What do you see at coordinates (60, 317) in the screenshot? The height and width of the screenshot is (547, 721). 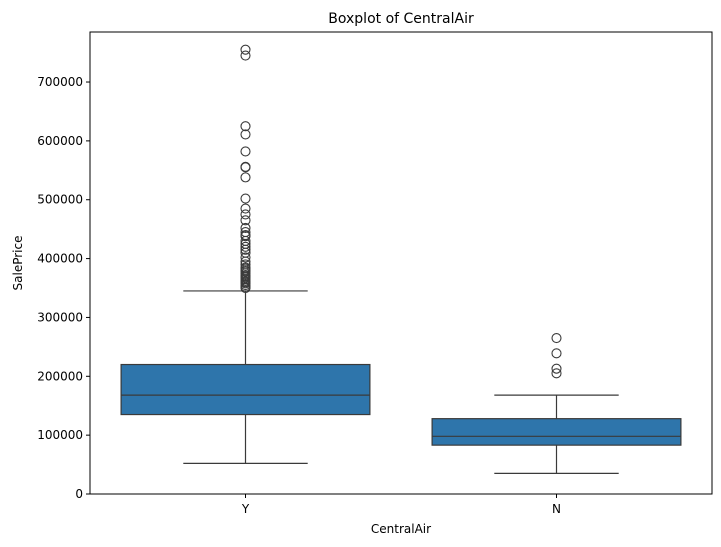 I see `y-tick-label: 300000` at bounding box center [60, 317].